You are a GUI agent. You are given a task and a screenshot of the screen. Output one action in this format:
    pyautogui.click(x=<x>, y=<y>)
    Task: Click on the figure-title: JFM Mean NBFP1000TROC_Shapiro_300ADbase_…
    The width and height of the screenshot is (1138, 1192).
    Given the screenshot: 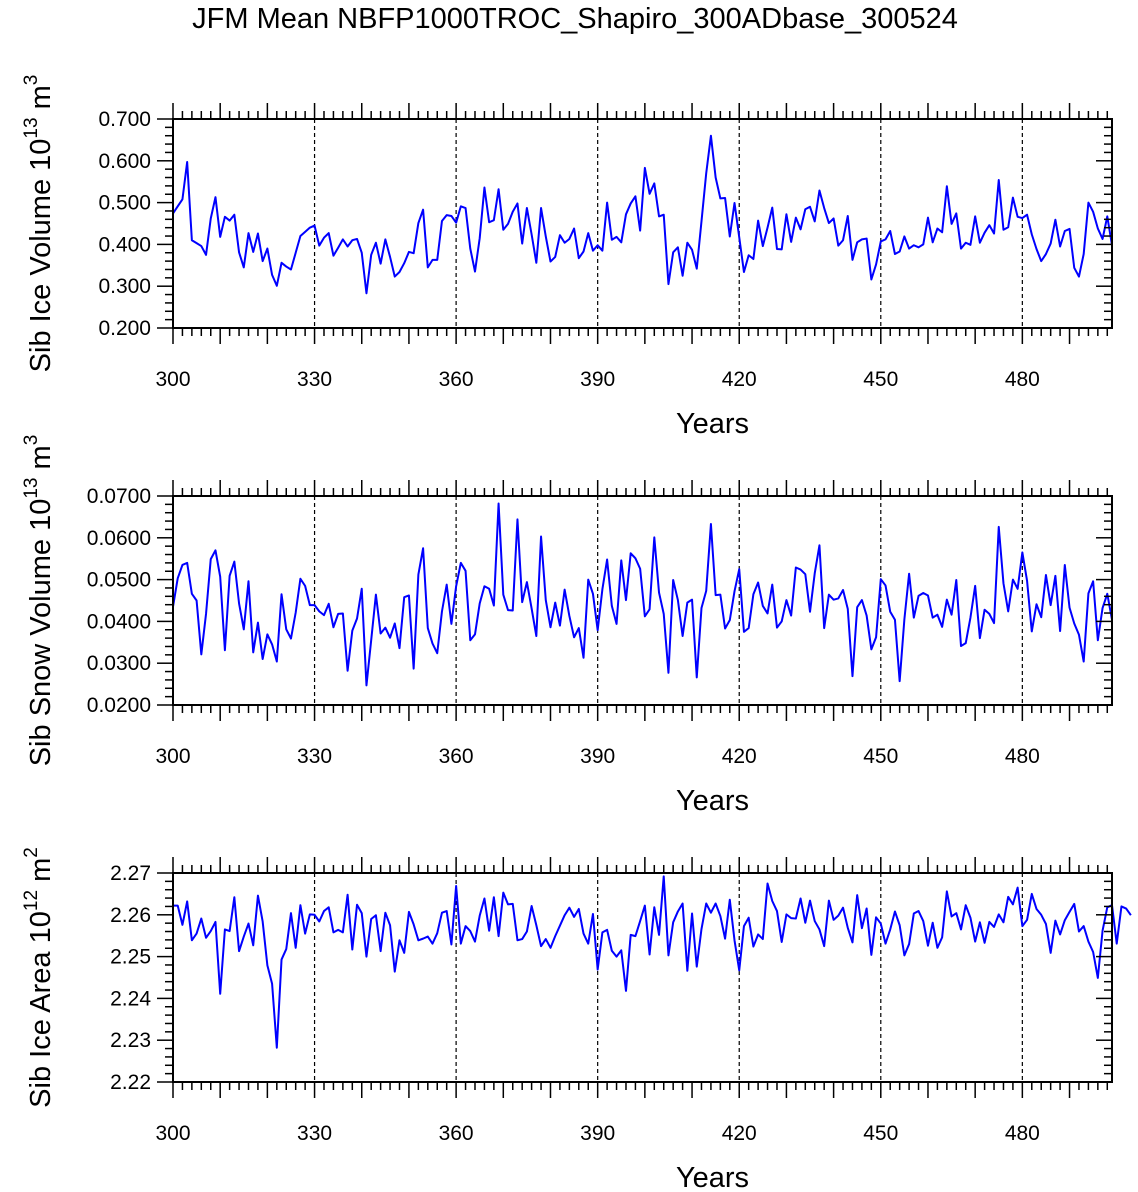 What is the action you would take?
    pyautogui.click(x=575, y=19)
    